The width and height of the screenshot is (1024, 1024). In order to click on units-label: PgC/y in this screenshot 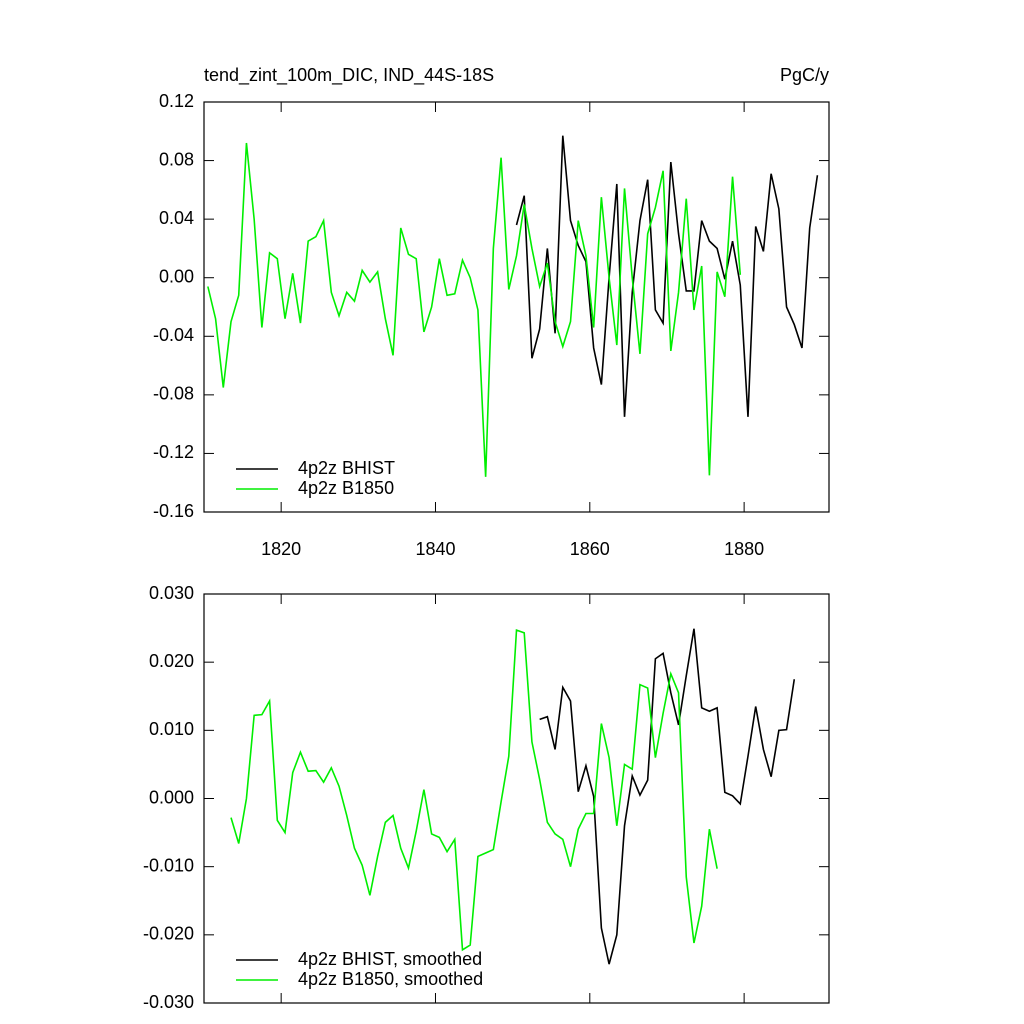, I will do `click(804, 75)`.